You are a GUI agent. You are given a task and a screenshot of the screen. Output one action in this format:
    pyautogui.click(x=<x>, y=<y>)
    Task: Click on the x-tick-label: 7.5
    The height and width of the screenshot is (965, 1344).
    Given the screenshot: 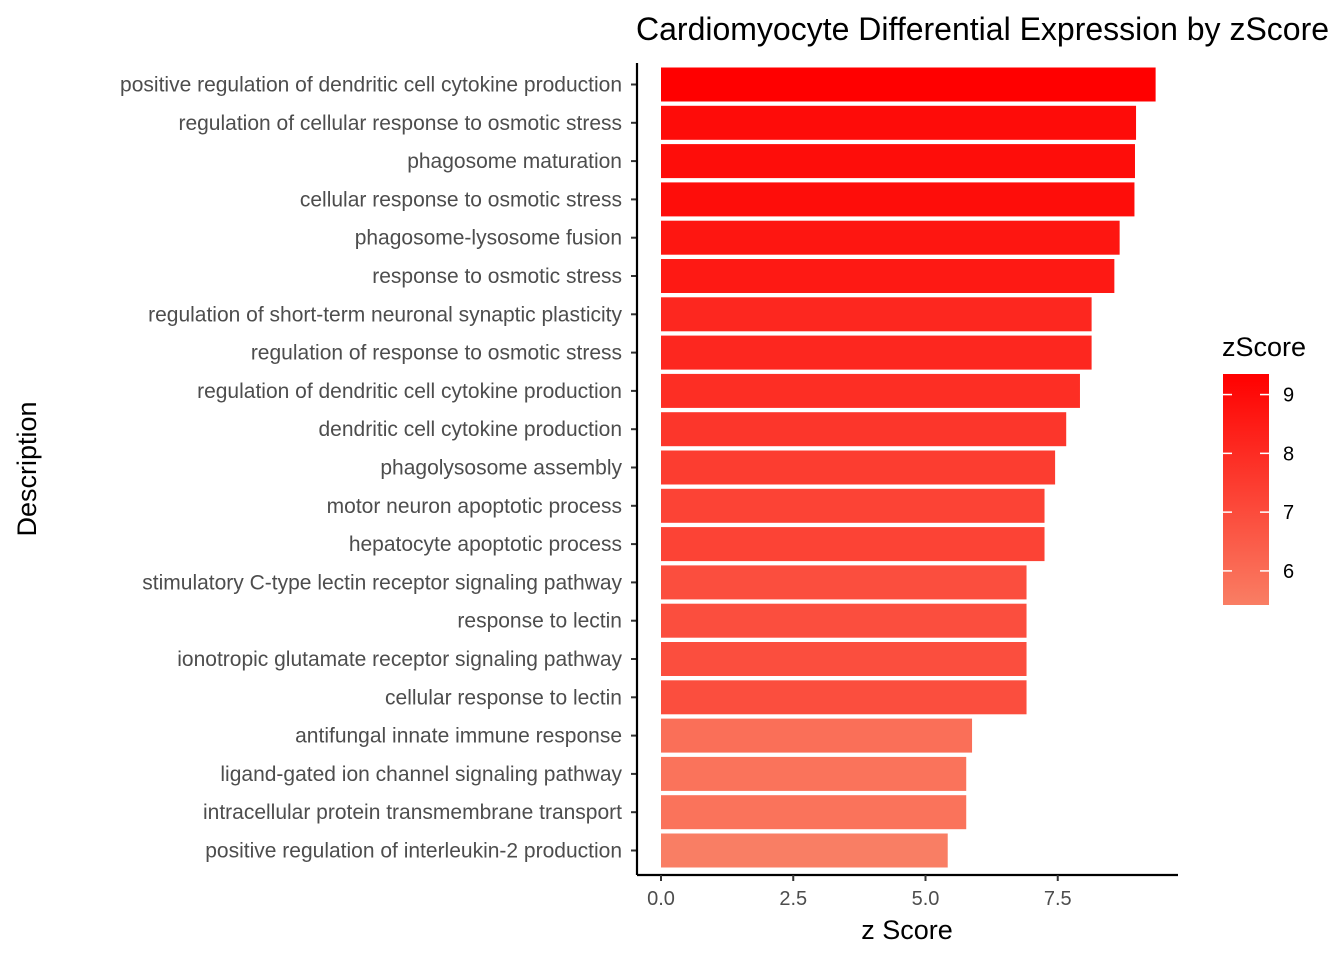 What is the action you would take?
    pyautogui.click(x=1058, y=899)
    